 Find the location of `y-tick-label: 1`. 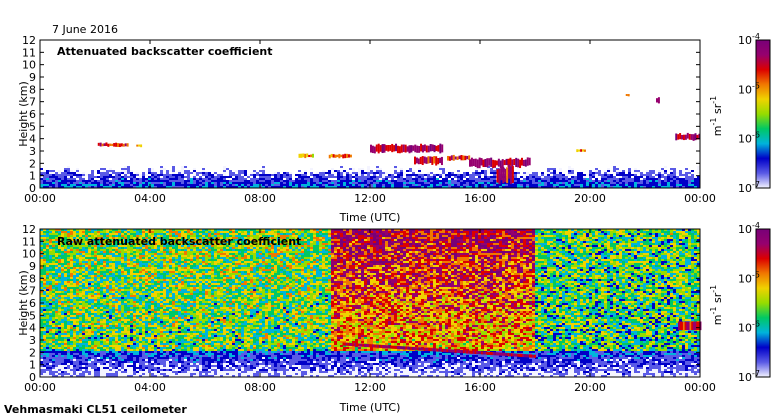

y-tick-label: 1 is located at coordinates (32, 176).